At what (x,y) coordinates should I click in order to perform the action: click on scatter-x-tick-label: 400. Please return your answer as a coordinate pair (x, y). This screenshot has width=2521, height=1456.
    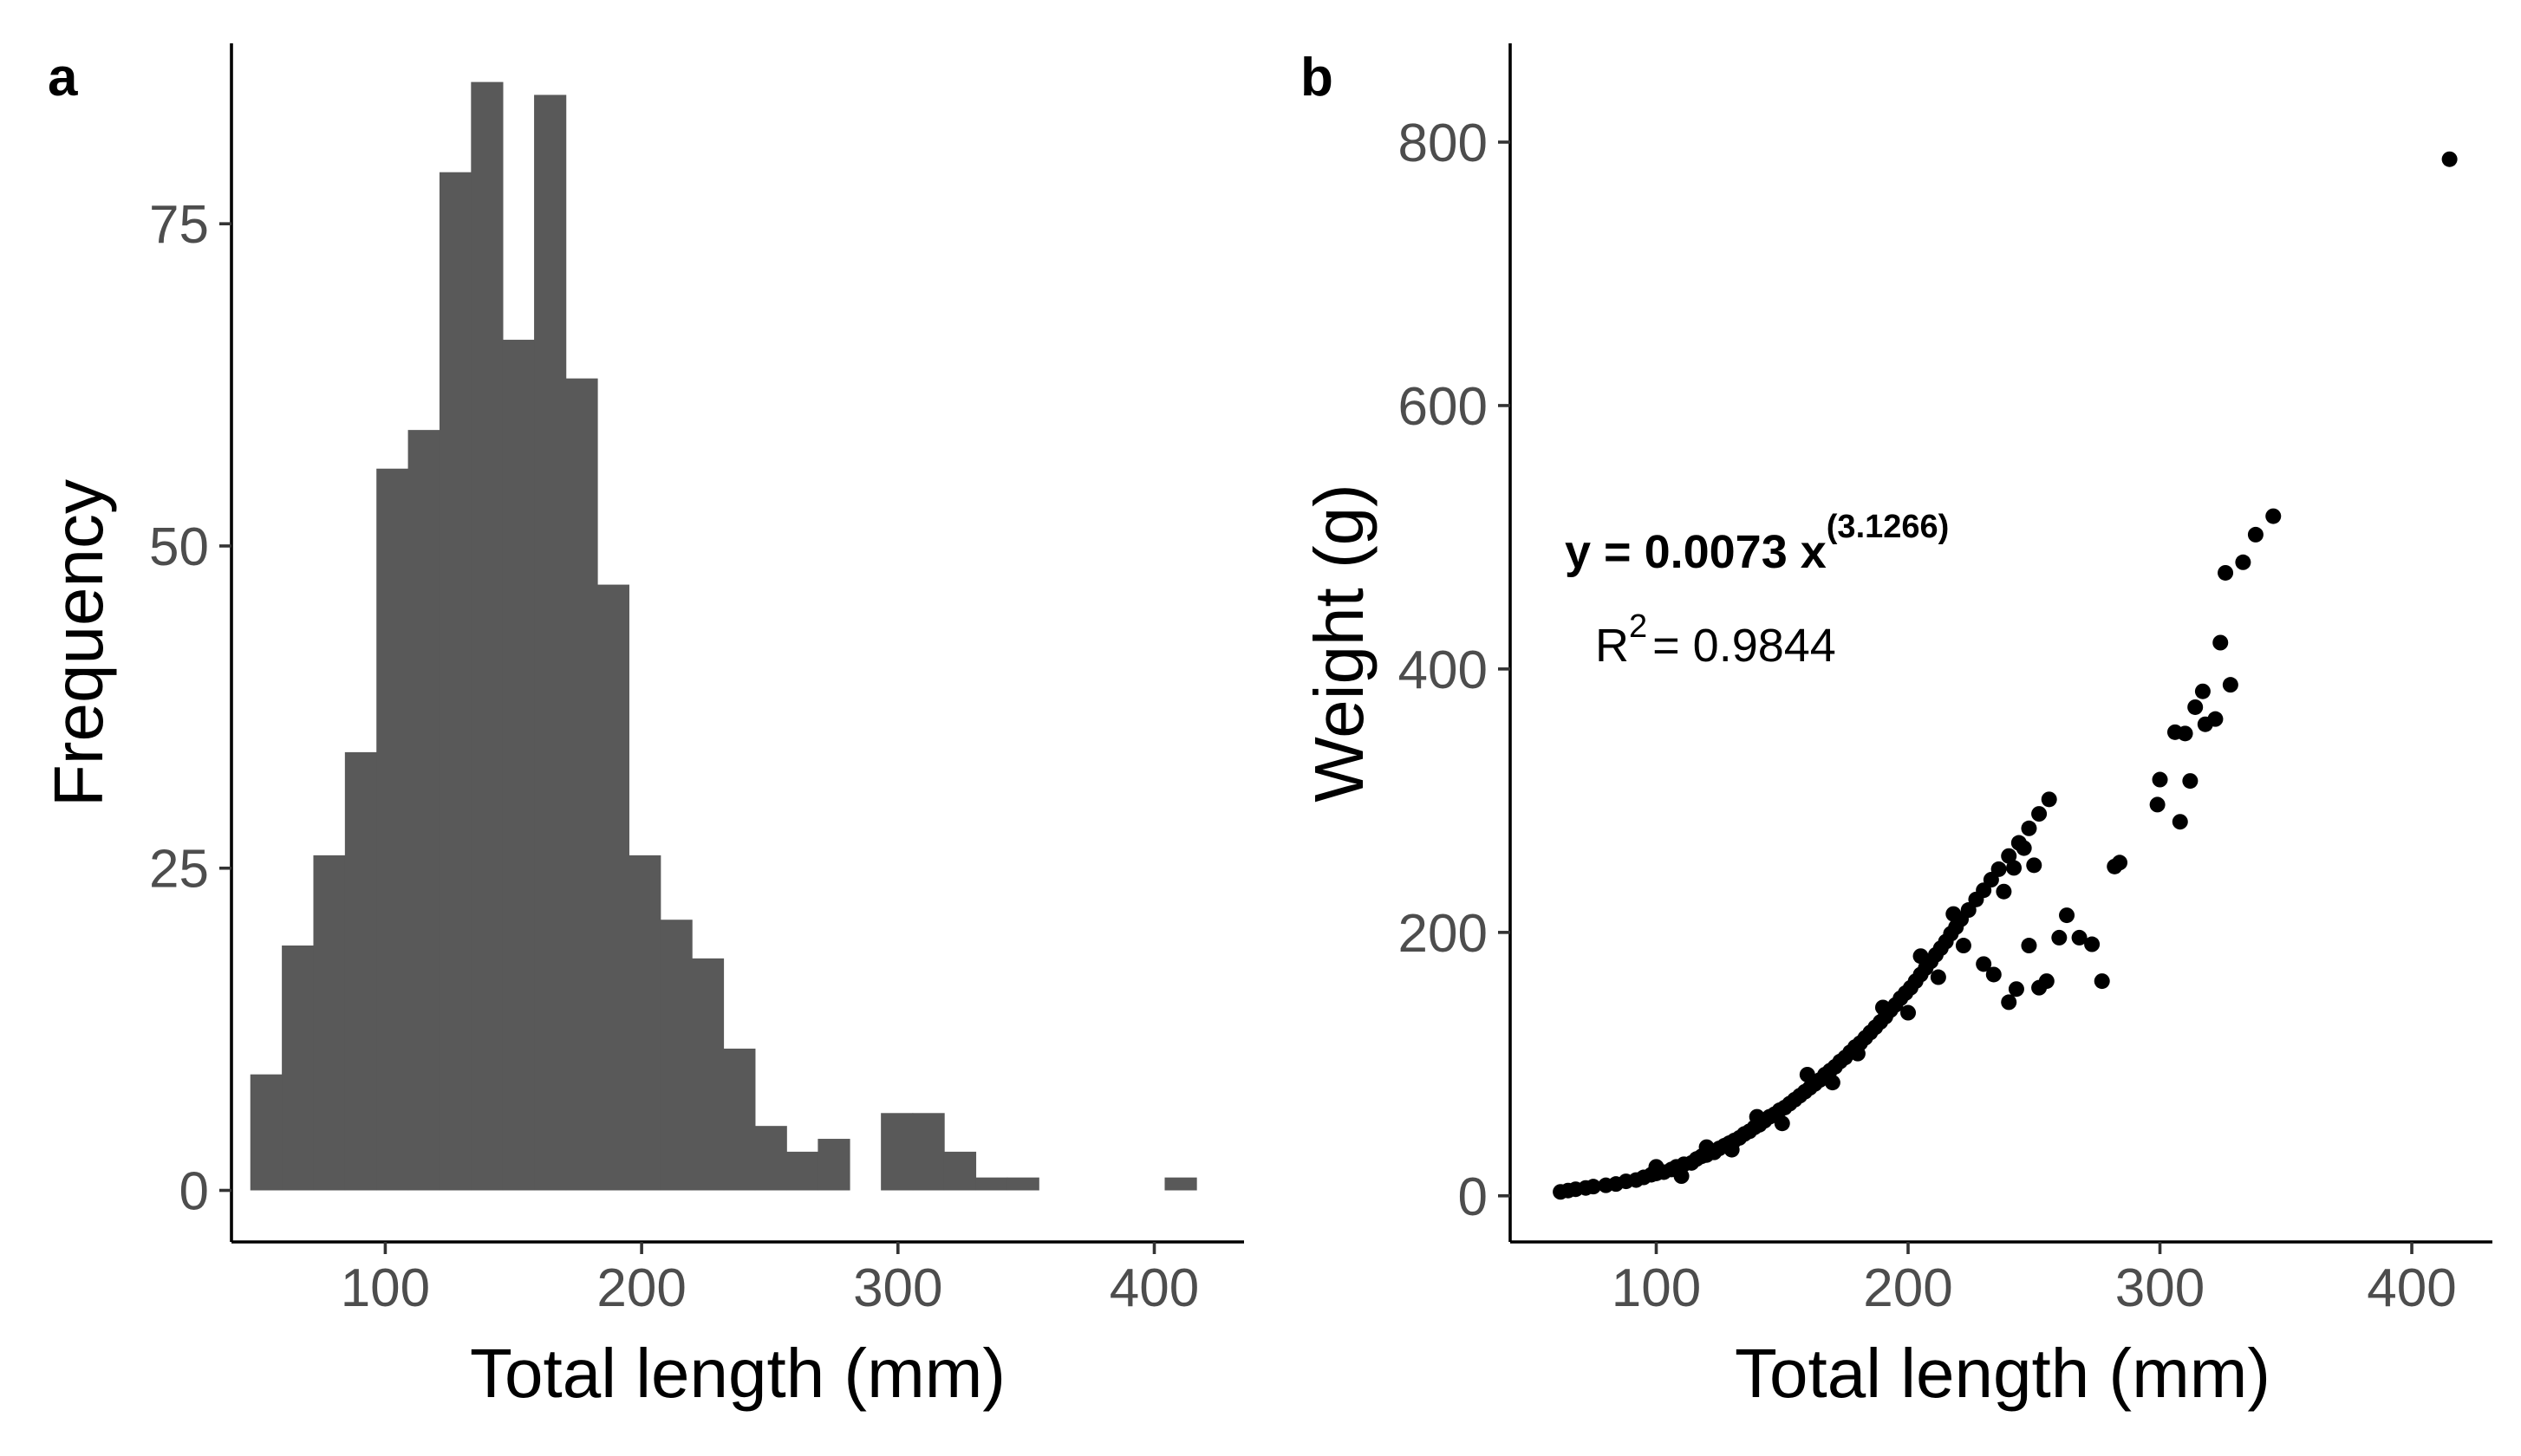
    Looking at the image, I should click on (2411, 1288).